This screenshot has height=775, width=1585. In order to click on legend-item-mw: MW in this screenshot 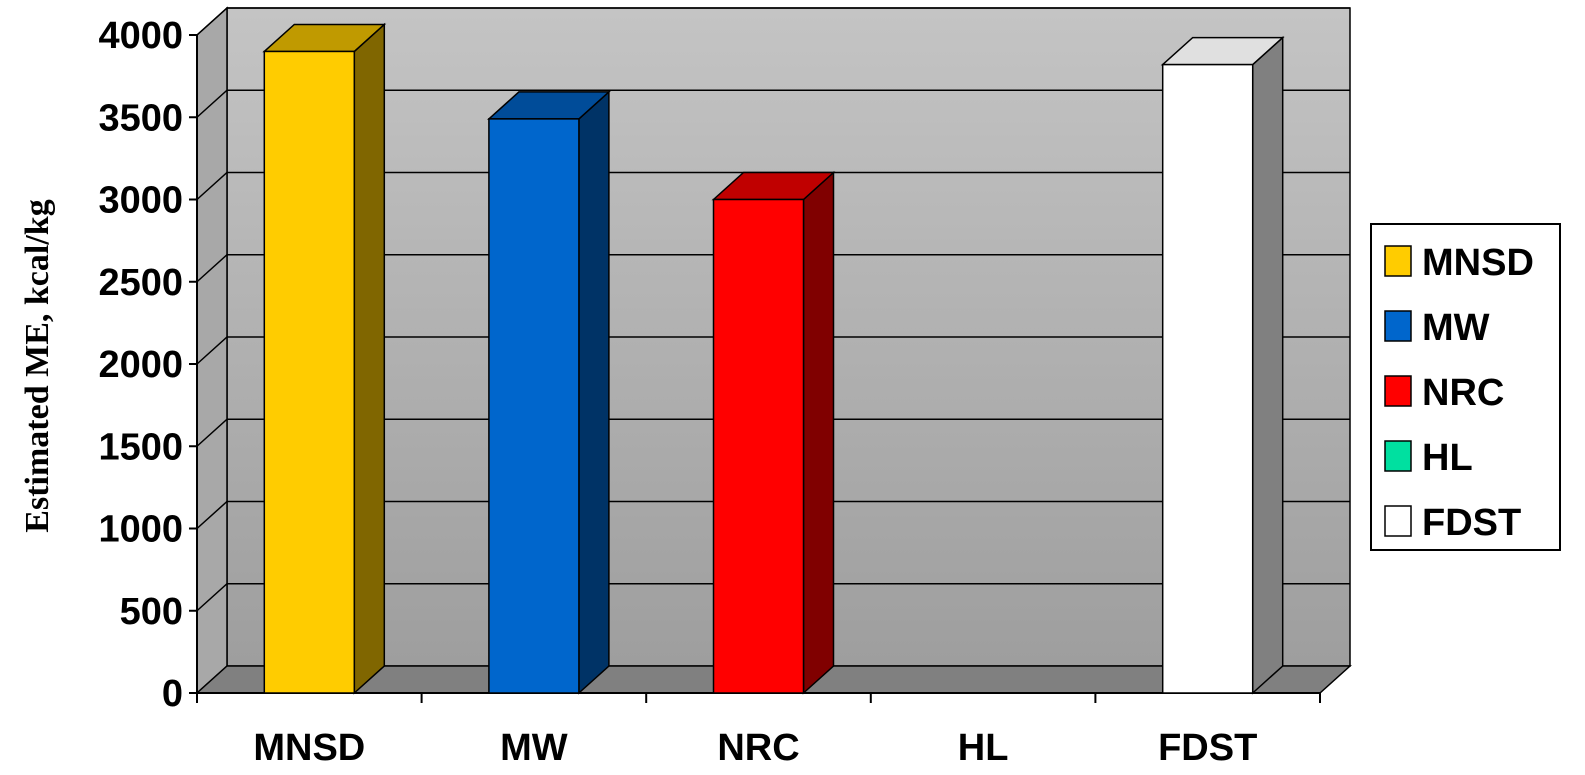, I will do `click(1437, 328)`.